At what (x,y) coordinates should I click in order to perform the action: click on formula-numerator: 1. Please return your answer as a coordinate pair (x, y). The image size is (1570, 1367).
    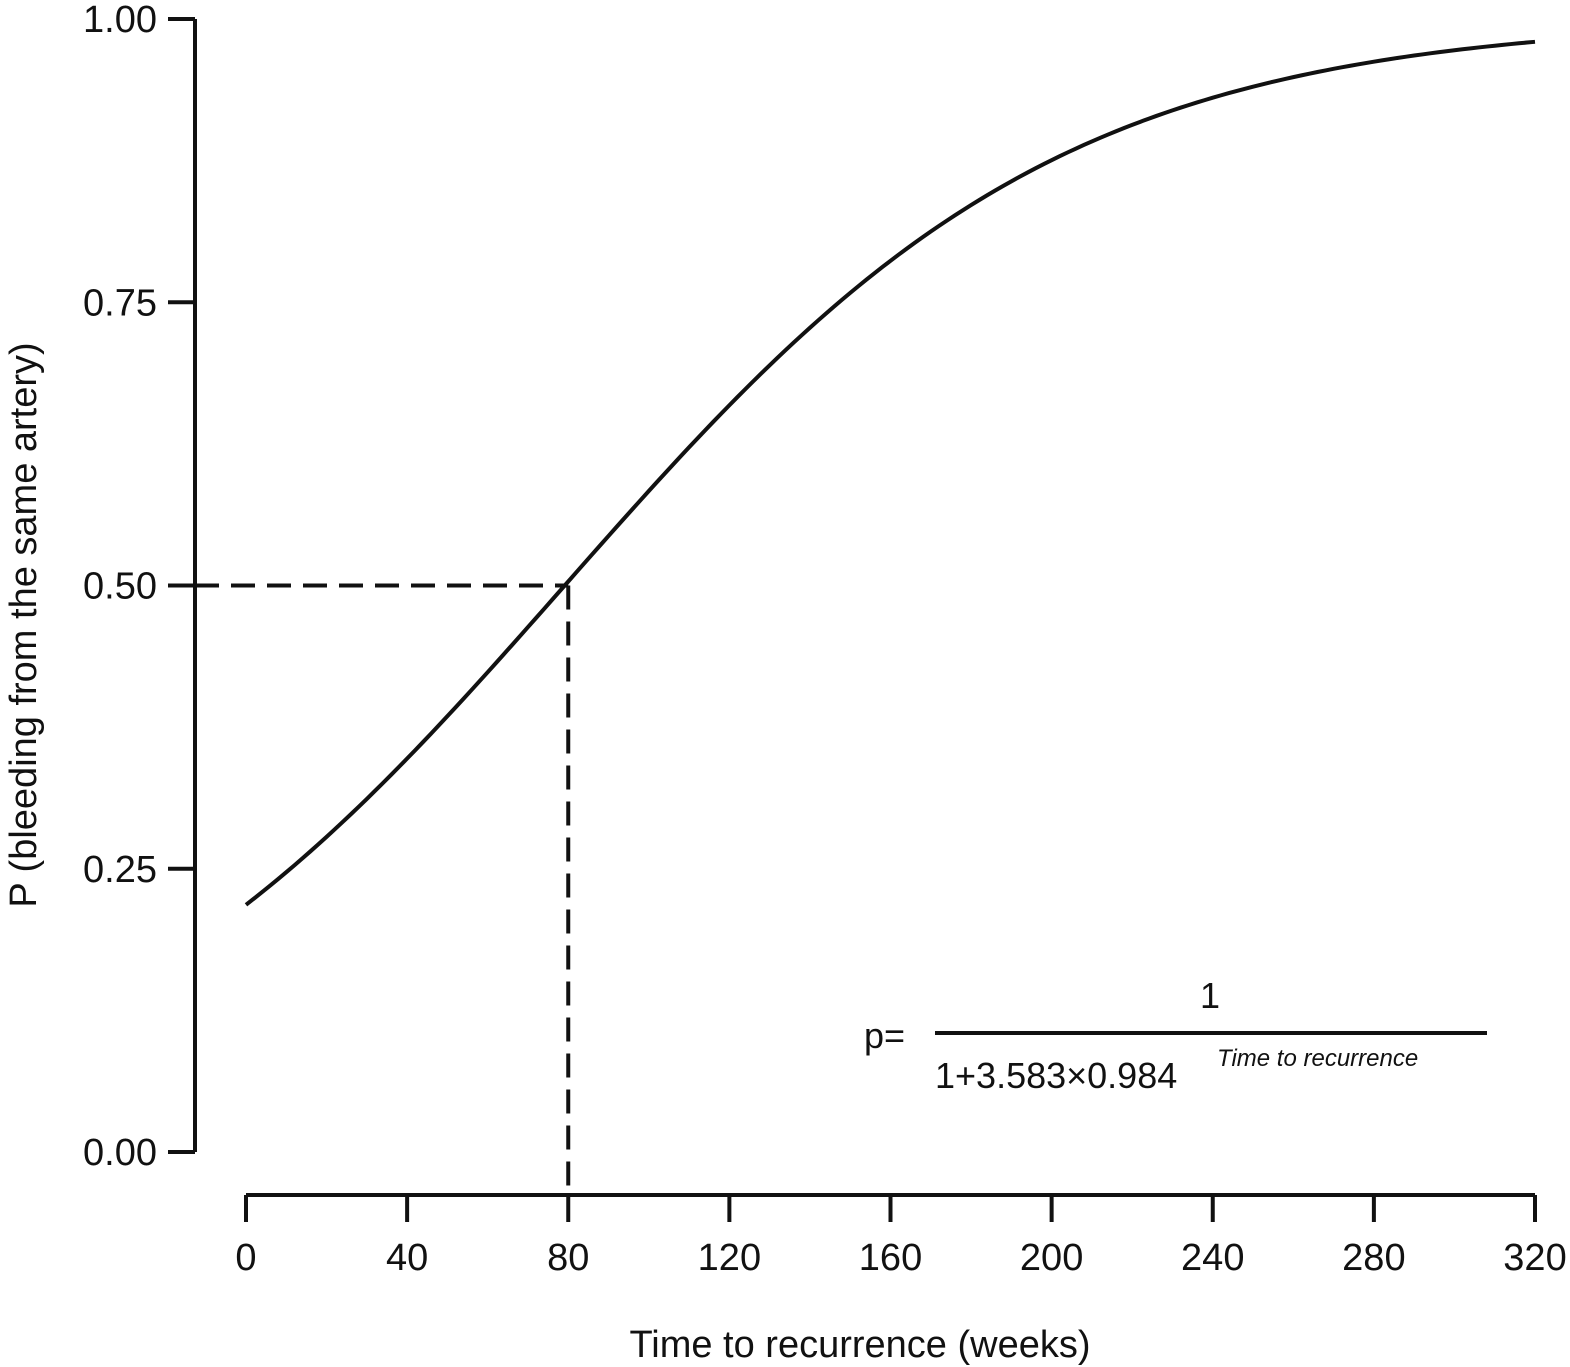
    Looking at the image, I should click on (1210, 995).